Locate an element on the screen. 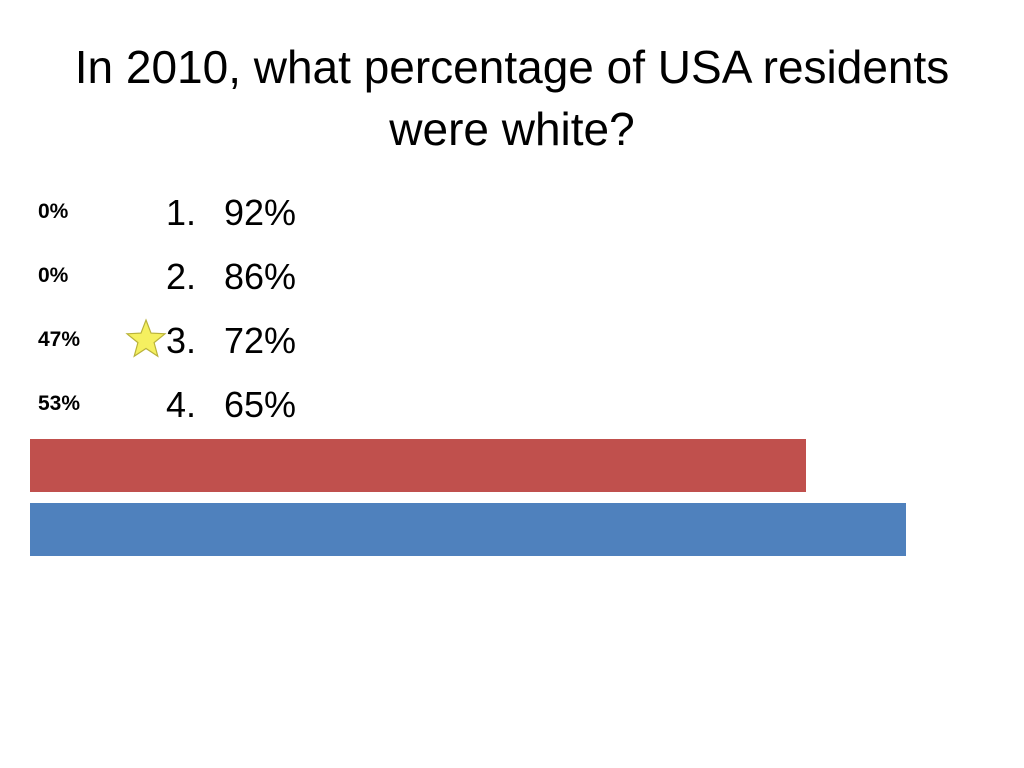  answer-option-4: 4. 65% is located at coordinates (231, 405).